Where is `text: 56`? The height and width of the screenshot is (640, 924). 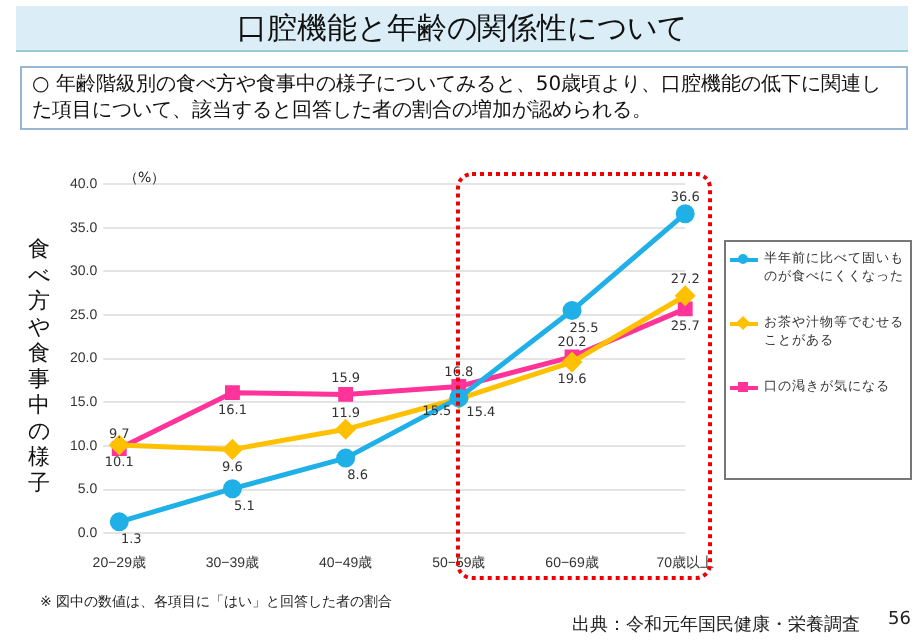 text: 56 is located at coordinates (899, 620).